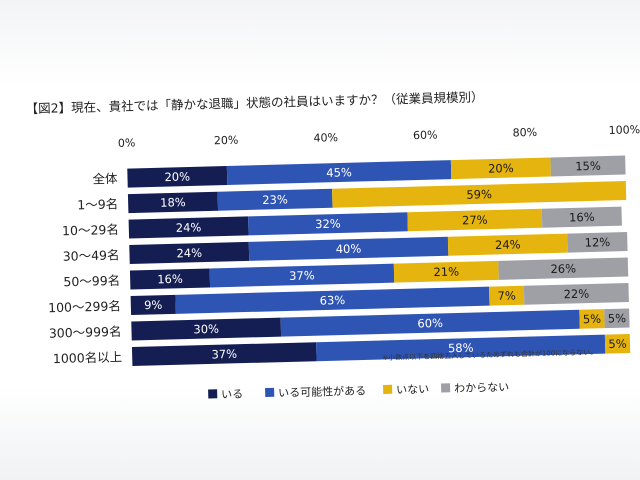  I want to click on category-label: 1000名以上, so click(88, 357).